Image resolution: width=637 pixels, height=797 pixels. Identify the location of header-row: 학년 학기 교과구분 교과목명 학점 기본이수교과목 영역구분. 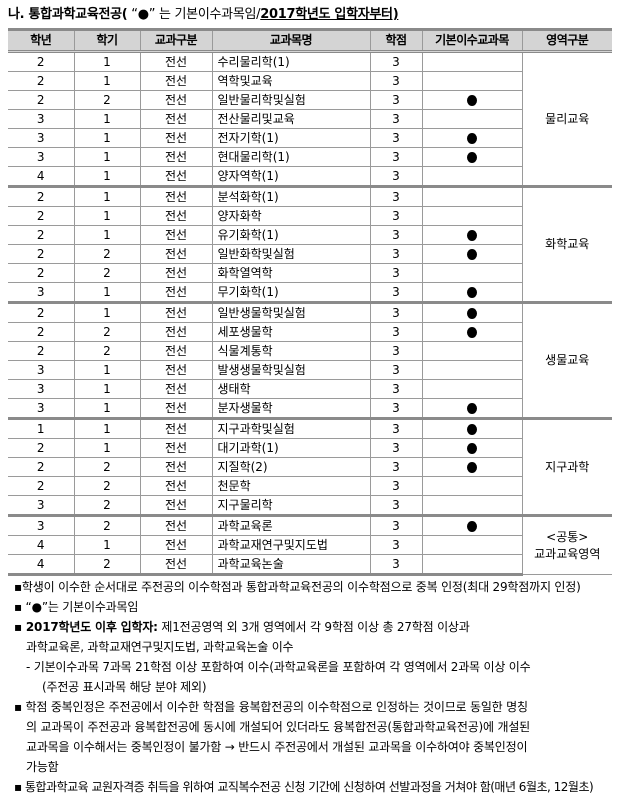
(310, 40).